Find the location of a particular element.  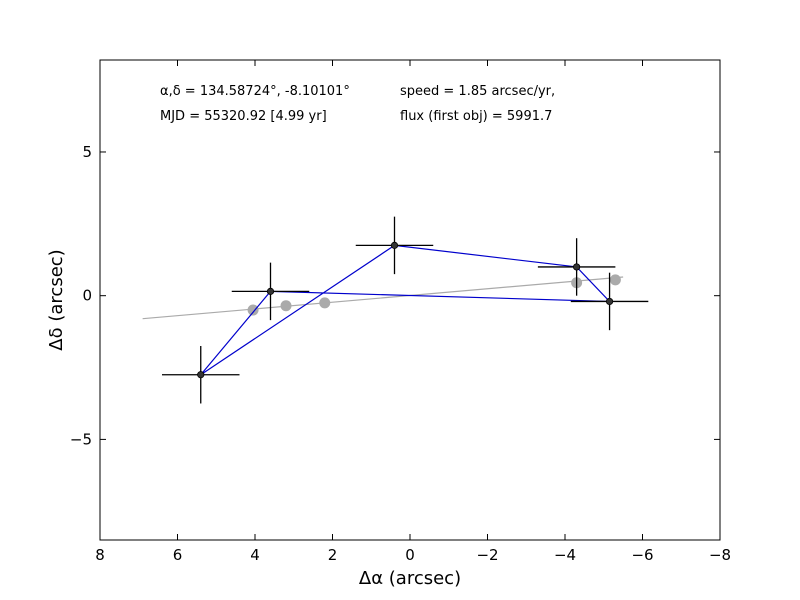

annotation-mjd: MJD = 55320.92 [4.99 yr] is located at coordinates (243, 116).